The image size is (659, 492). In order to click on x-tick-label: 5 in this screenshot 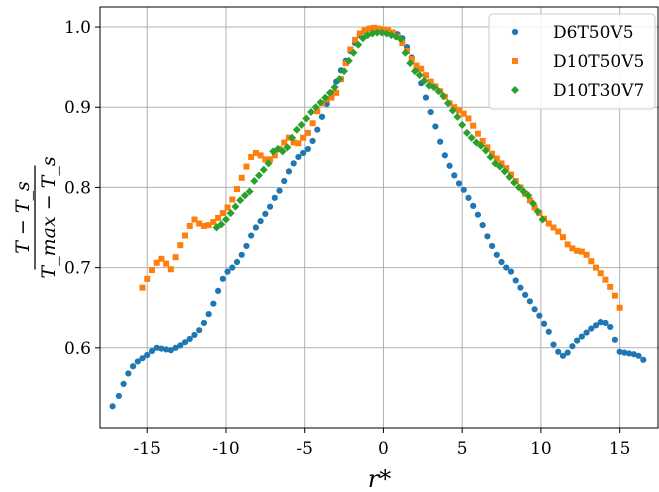, I will do `click(462, 449)`.